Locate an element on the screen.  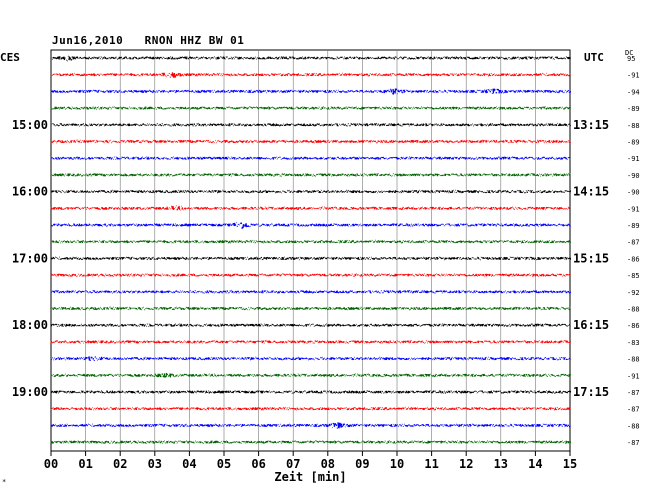
x-tick-label: 03 is located at coordinates (155, 464).